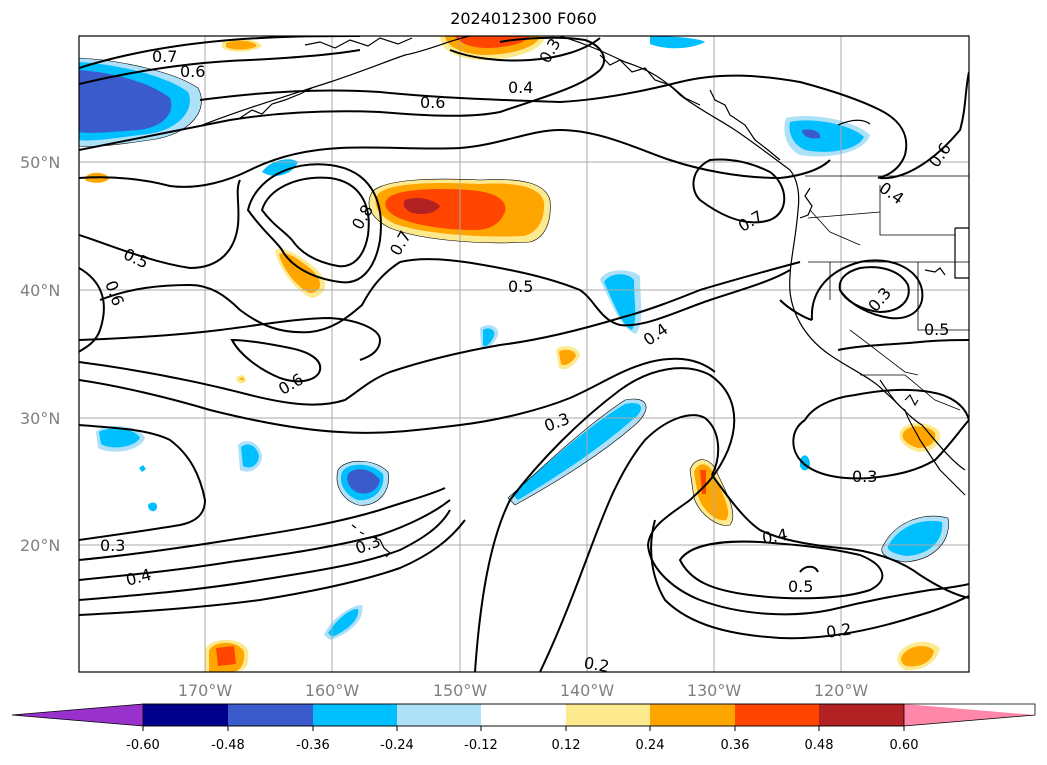  I want to click on map-title: 2024012300 F060, so click(523, 18).